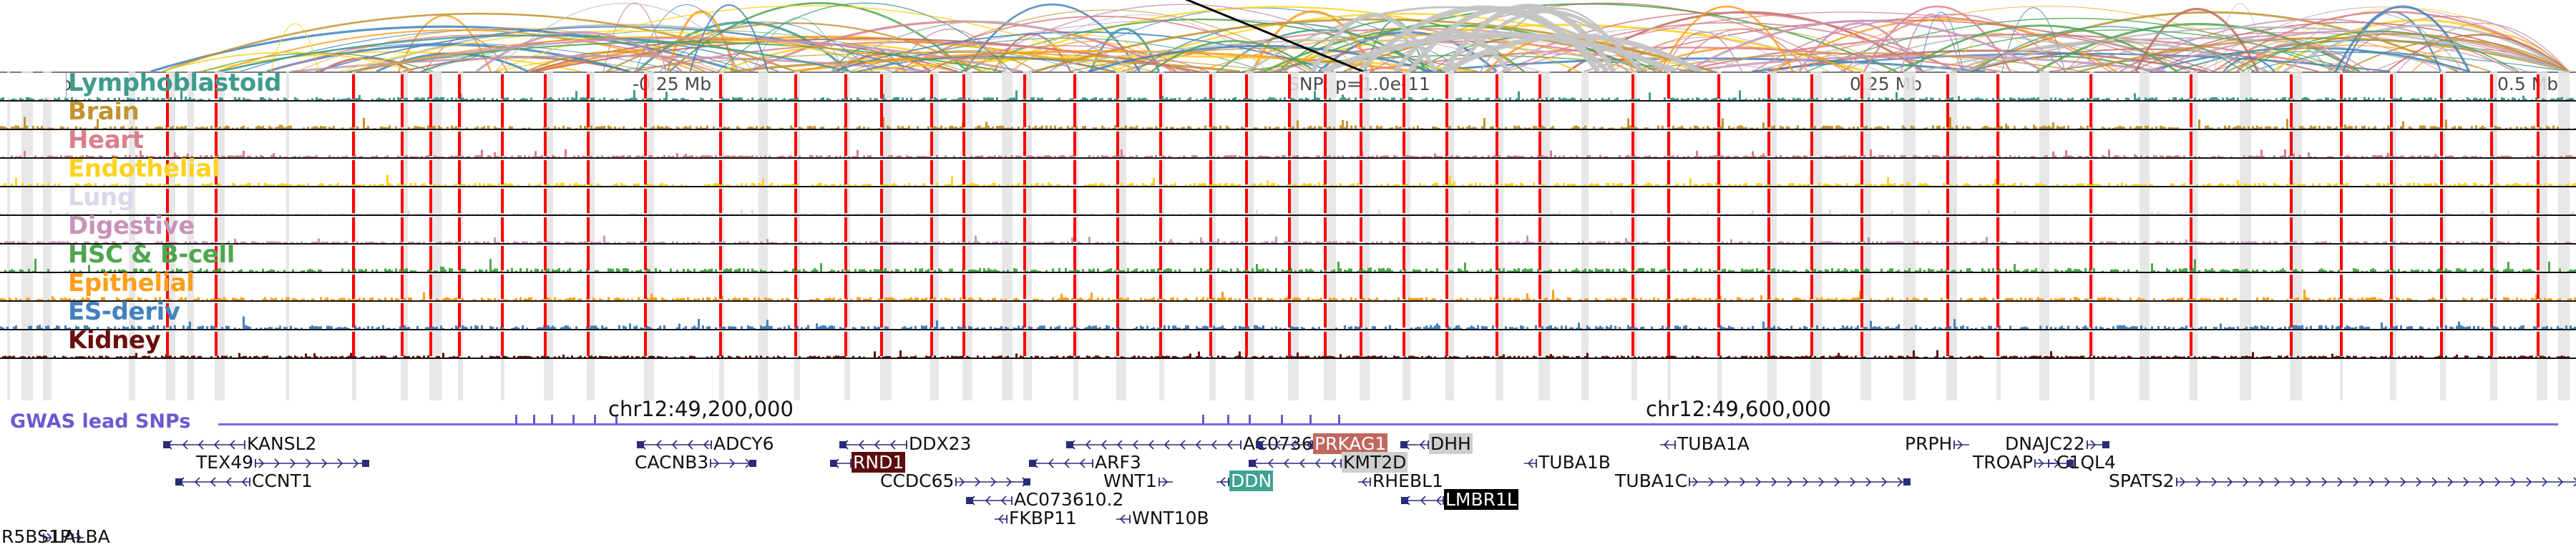  What do you see at coordinates (1069, 499) in the screenshot?
I see `gene-label: AC073610.2` at bounding box center [1069, 499].